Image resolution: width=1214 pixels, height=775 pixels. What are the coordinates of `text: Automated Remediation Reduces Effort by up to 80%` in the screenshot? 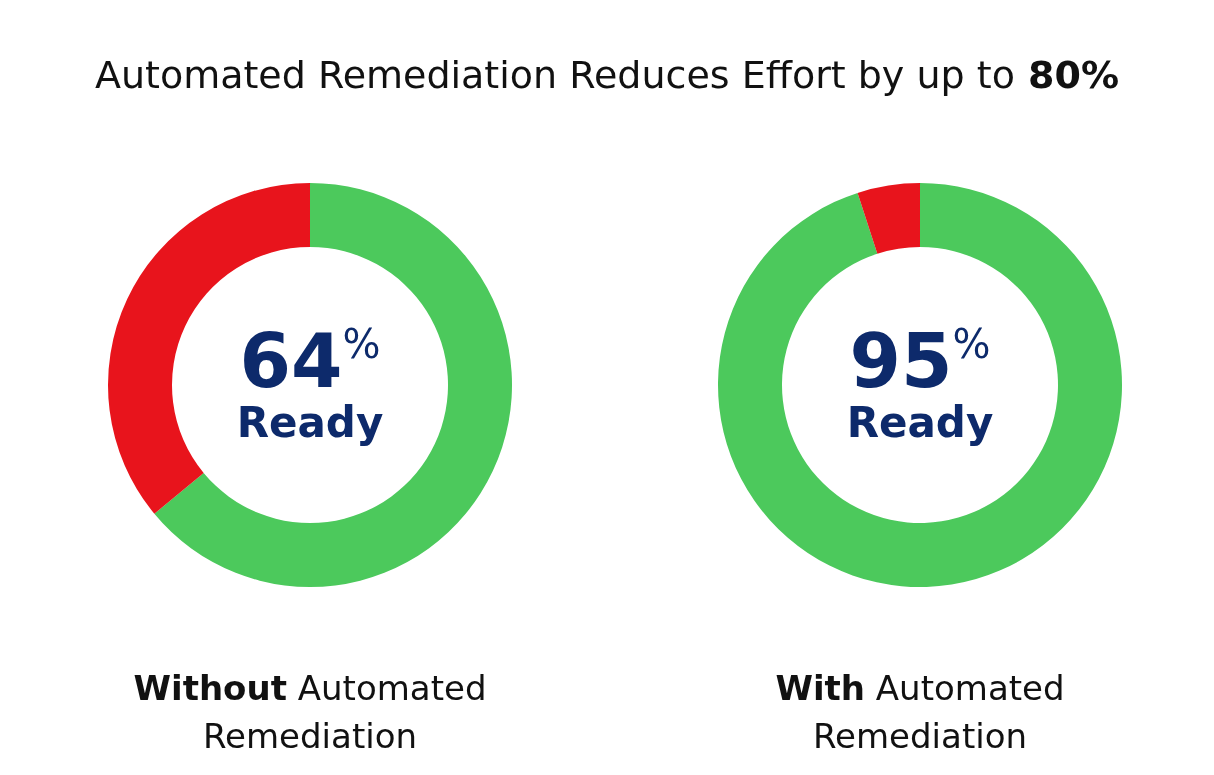 It's located at (607, 75).